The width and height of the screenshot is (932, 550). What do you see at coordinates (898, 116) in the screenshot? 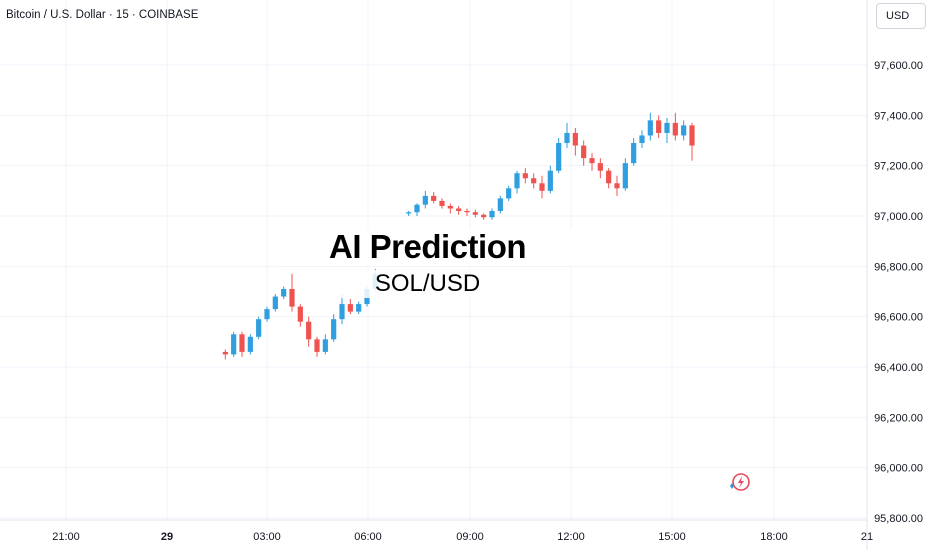
I see `y-tick-label: 97,400.00` at bounding box center [898, 116].